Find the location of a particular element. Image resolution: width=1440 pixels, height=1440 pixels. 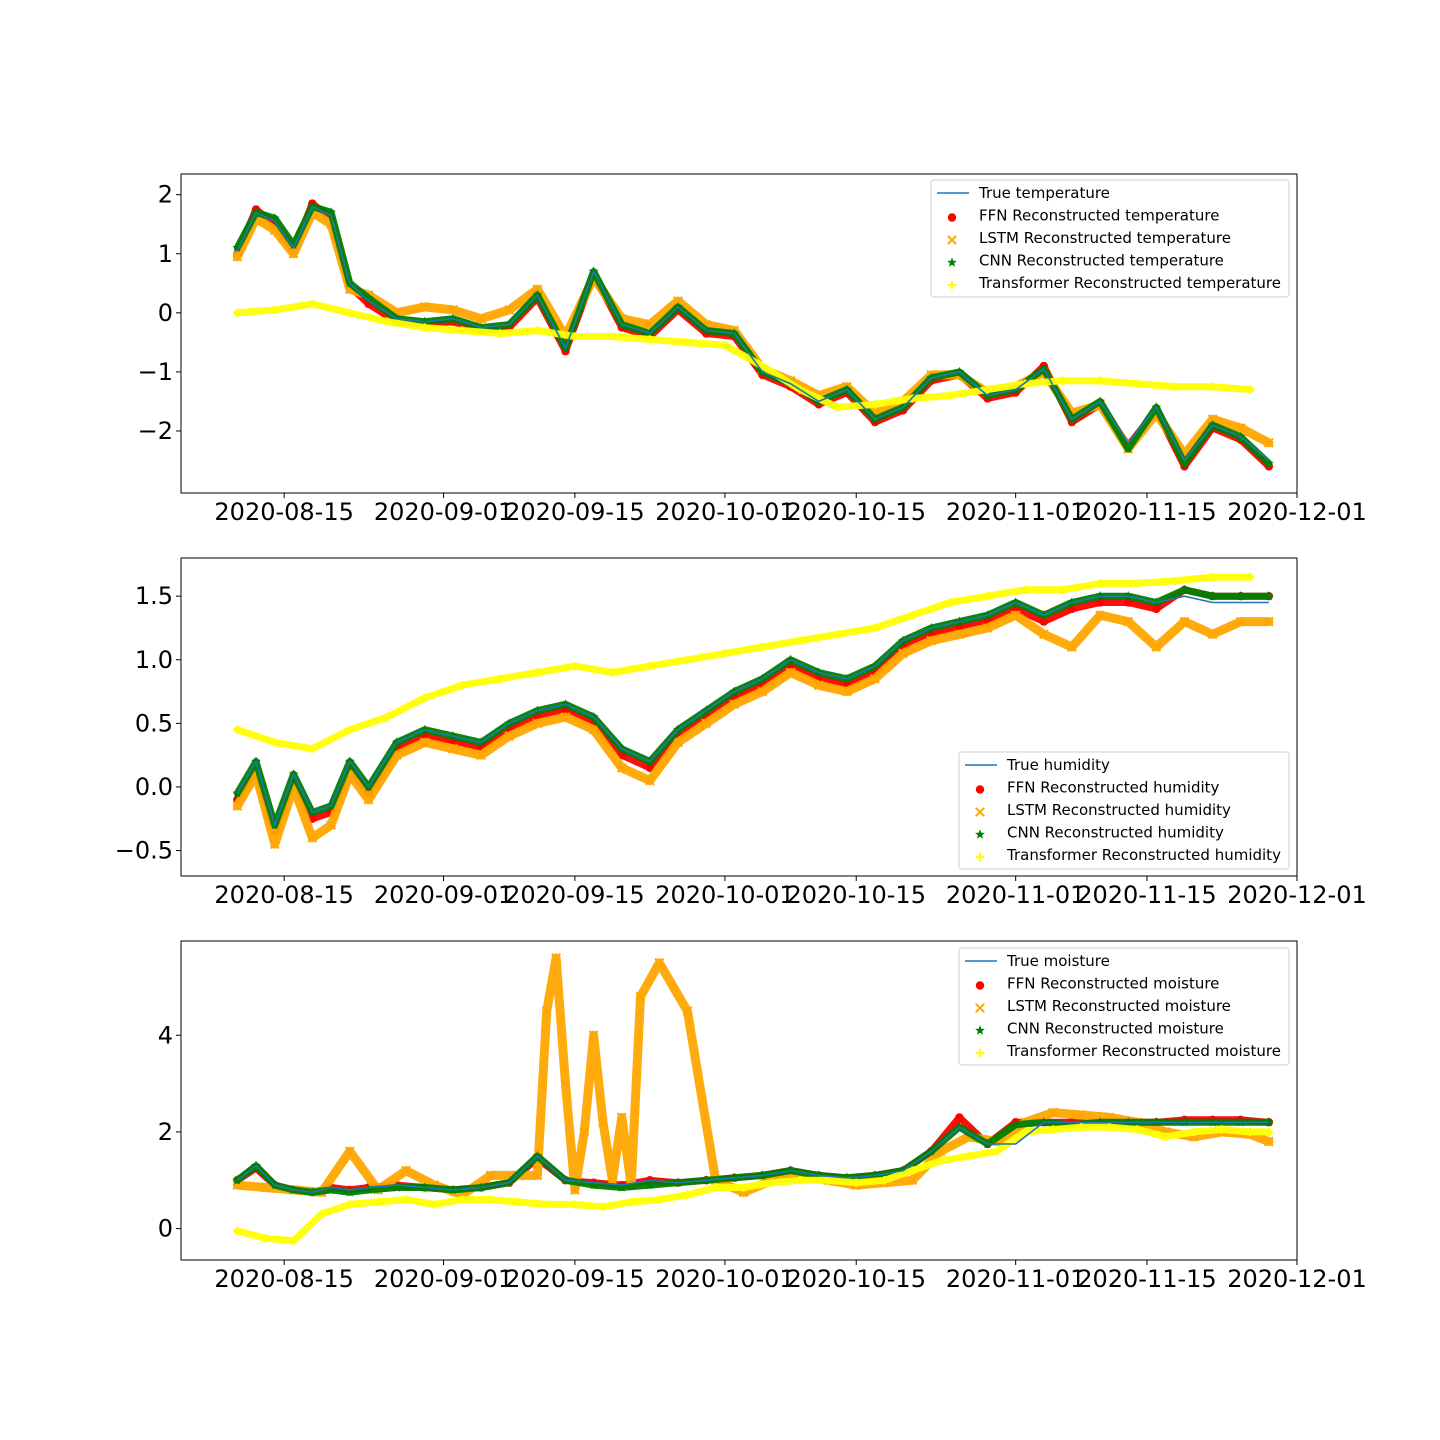

y-tick-label: −2 is located at coordinates (155, 431).